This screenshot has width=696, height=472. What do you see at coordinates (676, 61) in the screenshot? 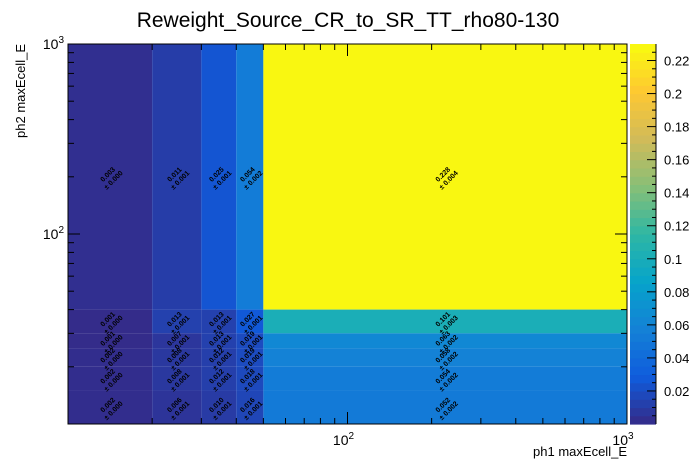
I see `palette-tick-label: 0.22` at bounding box center [676, 61].